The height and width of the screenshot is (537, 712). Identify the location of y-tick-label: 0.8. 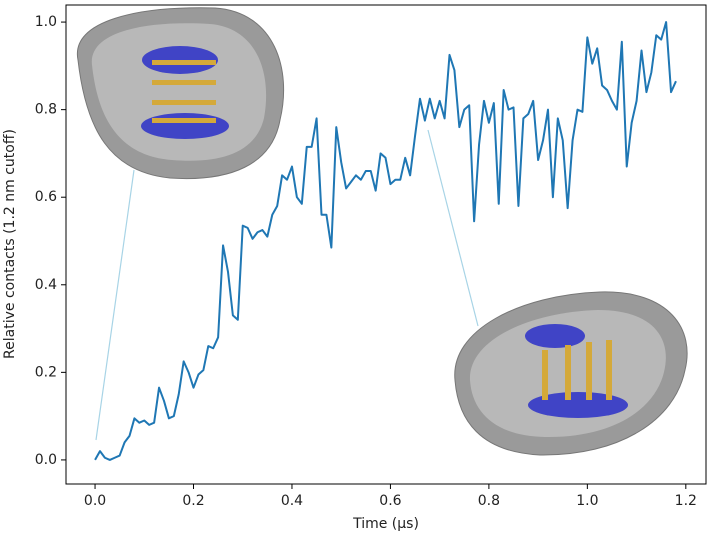
(46, 110).